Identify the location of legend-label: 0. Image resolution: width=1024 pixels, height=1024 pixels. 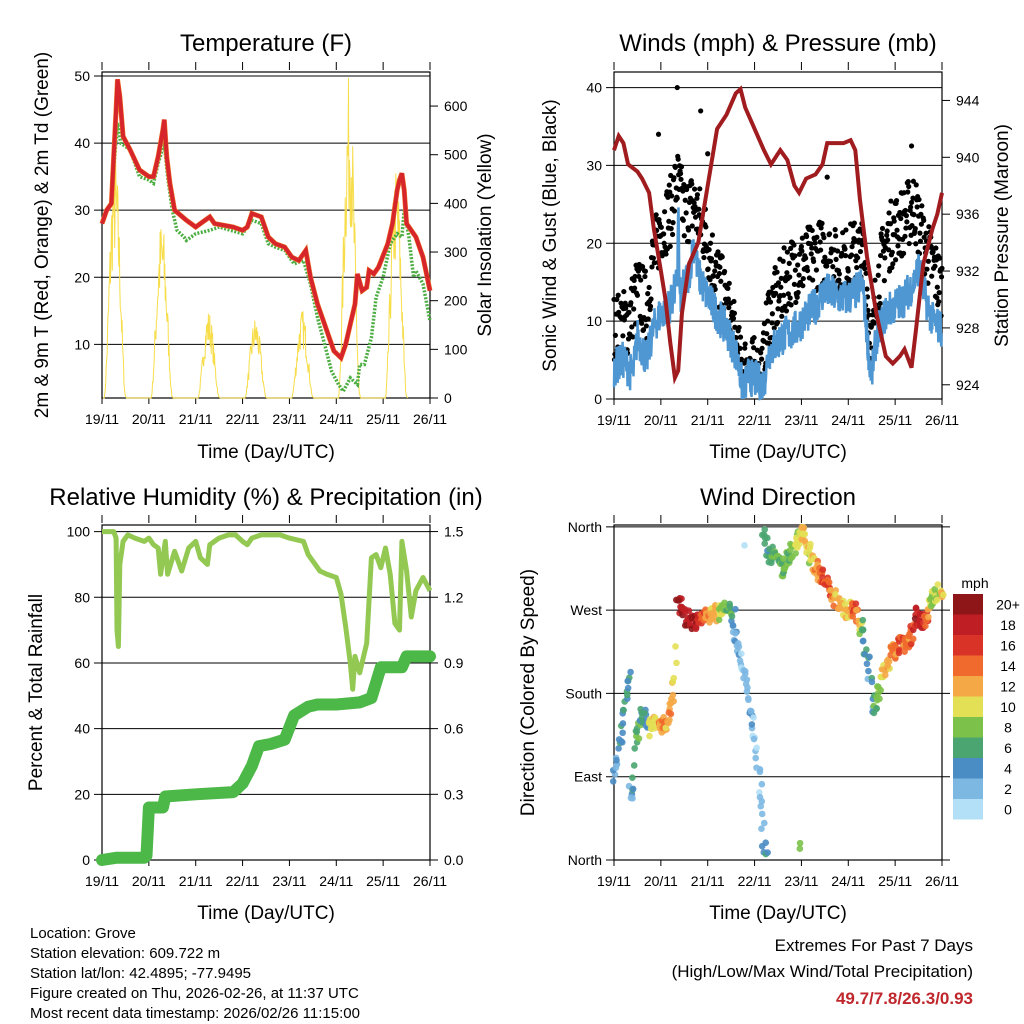
(1008, 809).